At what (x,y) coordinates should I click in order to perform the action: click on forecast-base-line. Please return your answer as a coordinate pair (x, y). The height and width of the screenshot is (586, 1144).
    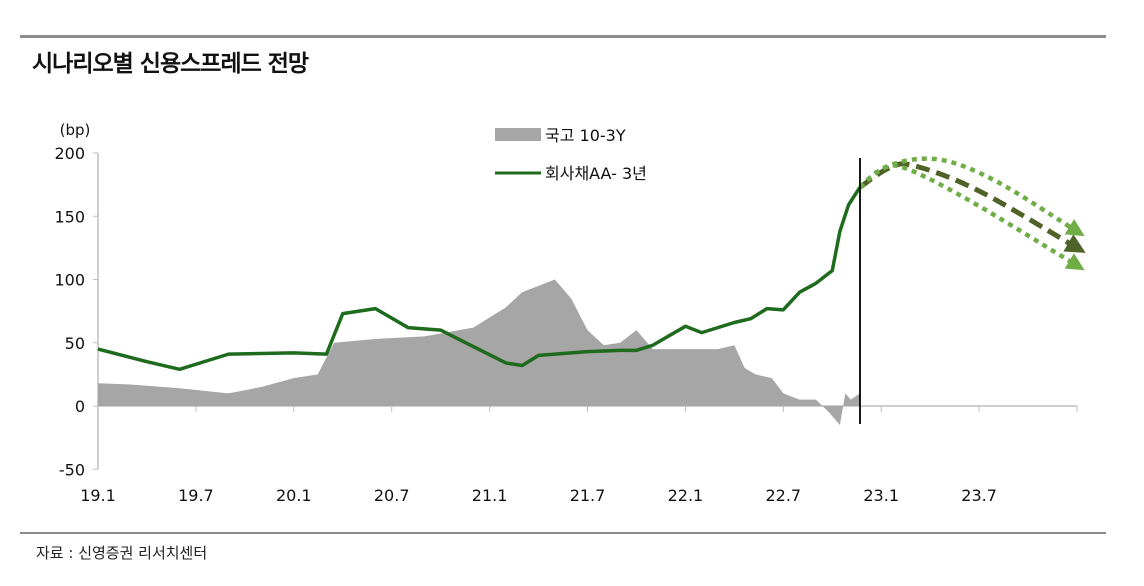
    Looking at the image, I should click on (972, 207).